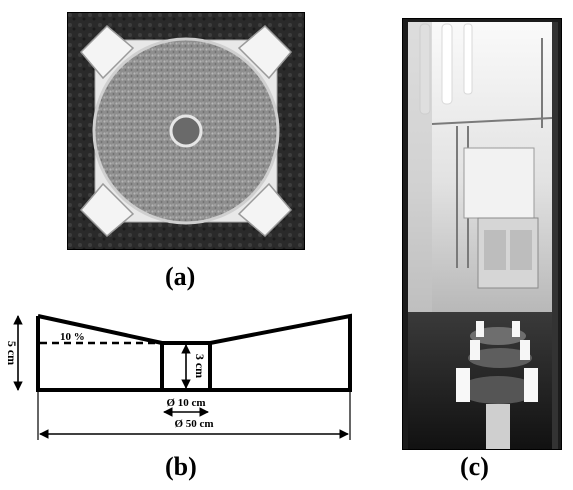 The image size is (573, 490). I want to click on panel-label-a: (a), so click(180, 276).